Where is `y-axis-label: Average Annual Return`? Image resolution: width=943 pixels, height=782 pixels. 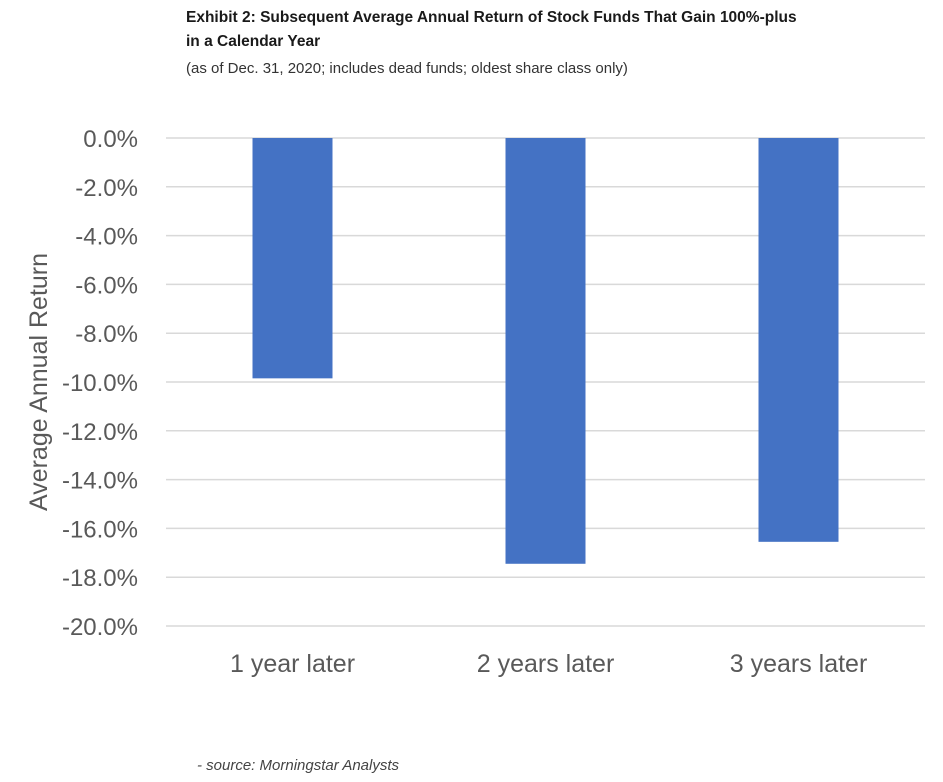 y-axis-label: Average Annual Return is located at coordinates (39, 382).